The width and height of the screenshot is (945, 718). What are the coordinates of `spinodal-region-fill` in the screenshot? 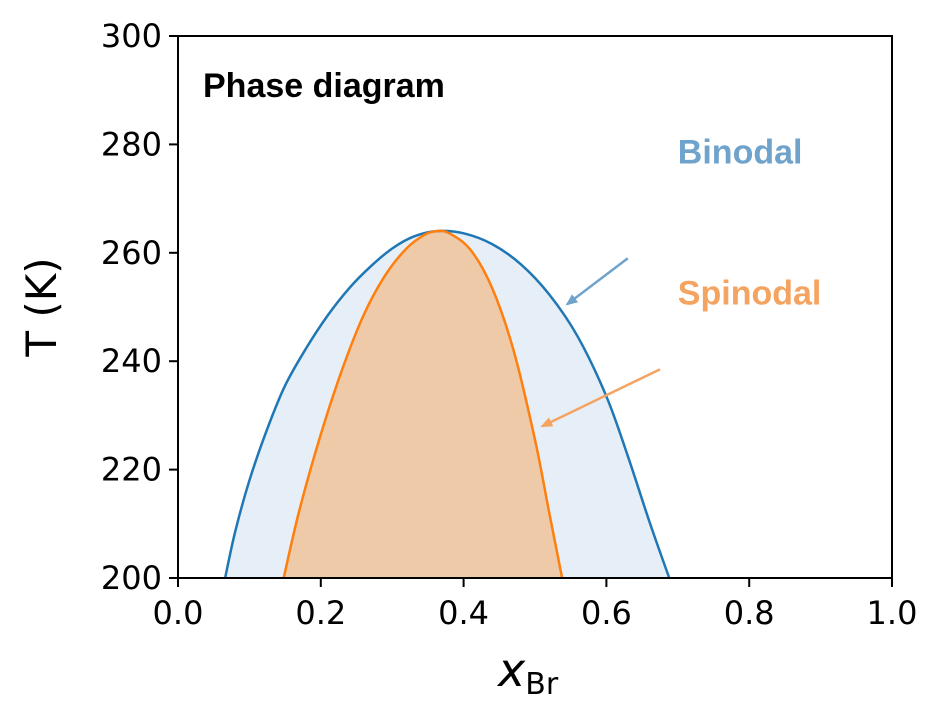 It's located at (423, 404).